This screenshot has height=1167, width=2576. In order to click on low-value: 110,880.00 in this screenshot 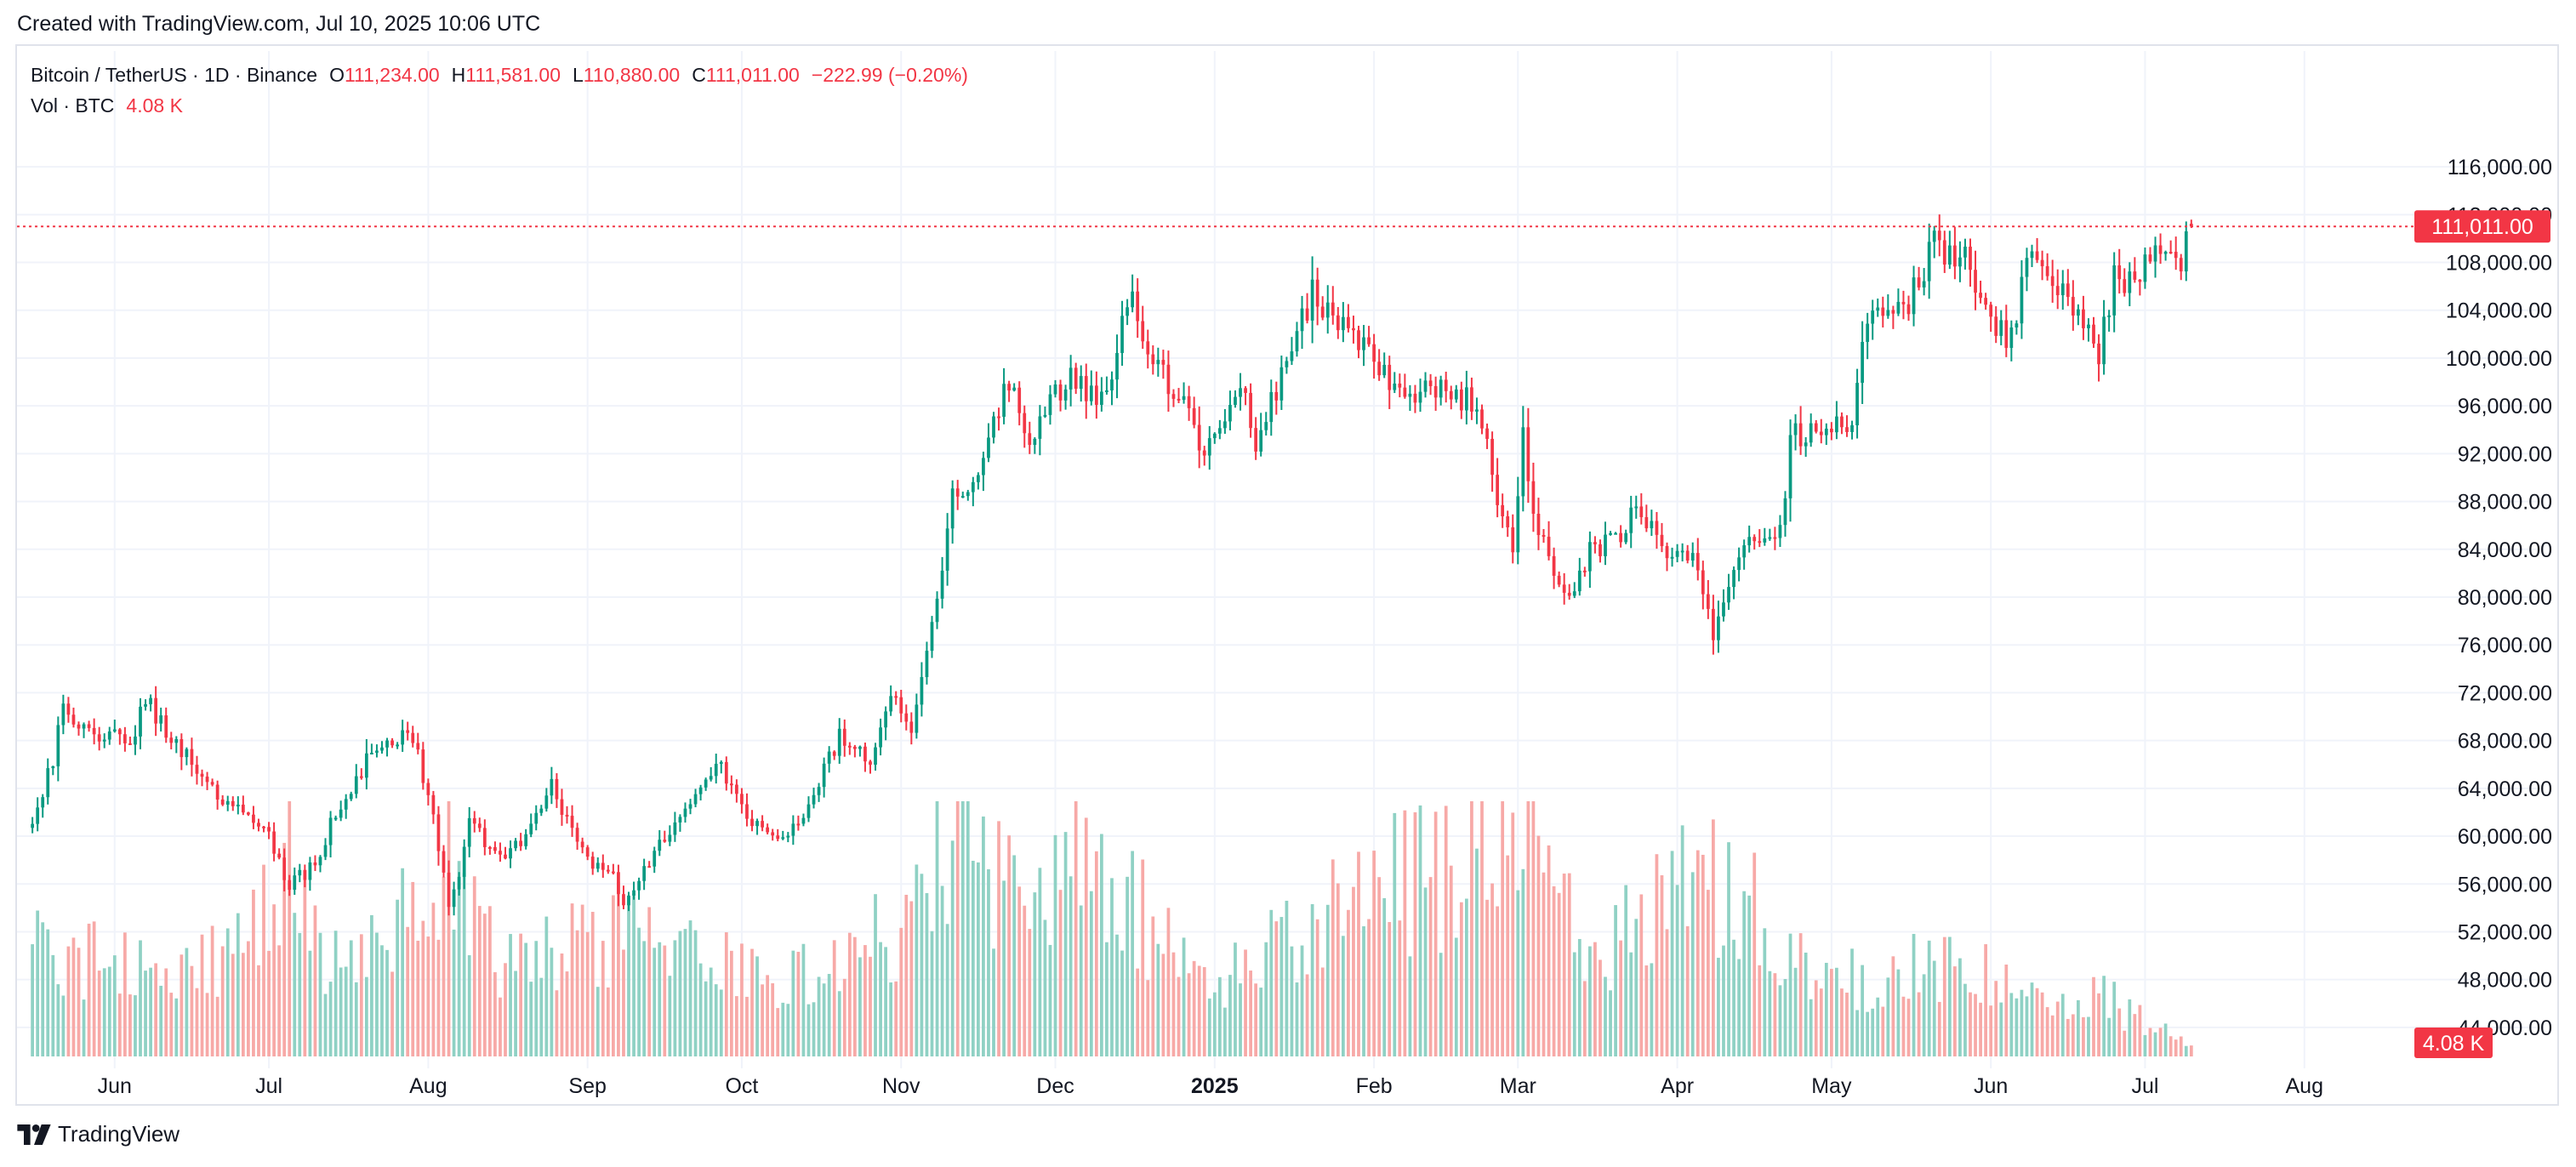, I will do `click(632, 74)`.